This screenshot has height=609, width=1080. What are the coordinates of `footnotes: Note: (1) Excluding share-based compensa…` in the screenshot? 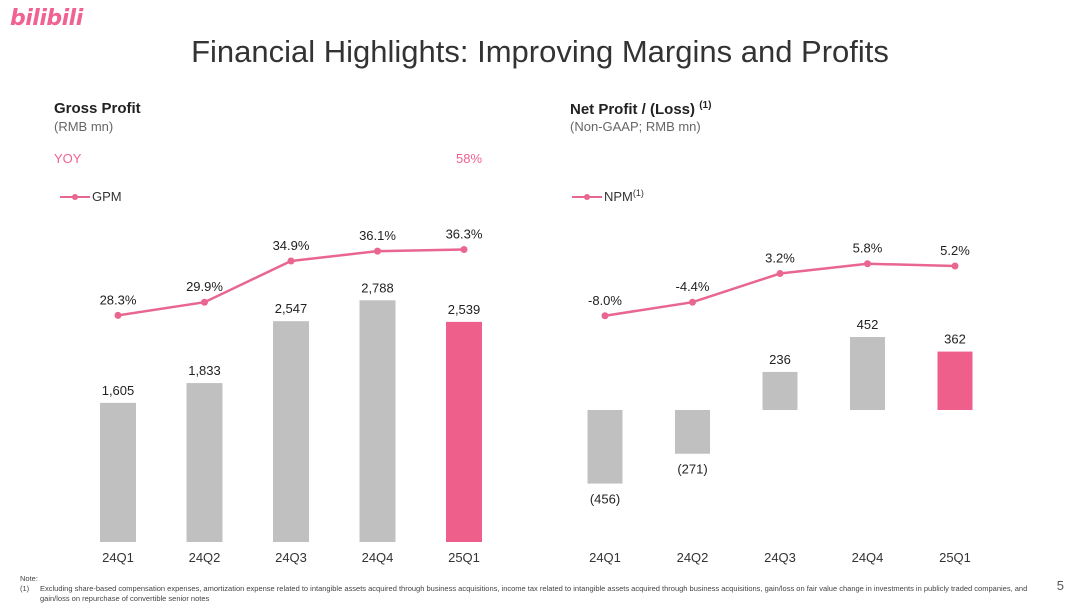 It's located at (525, 589).